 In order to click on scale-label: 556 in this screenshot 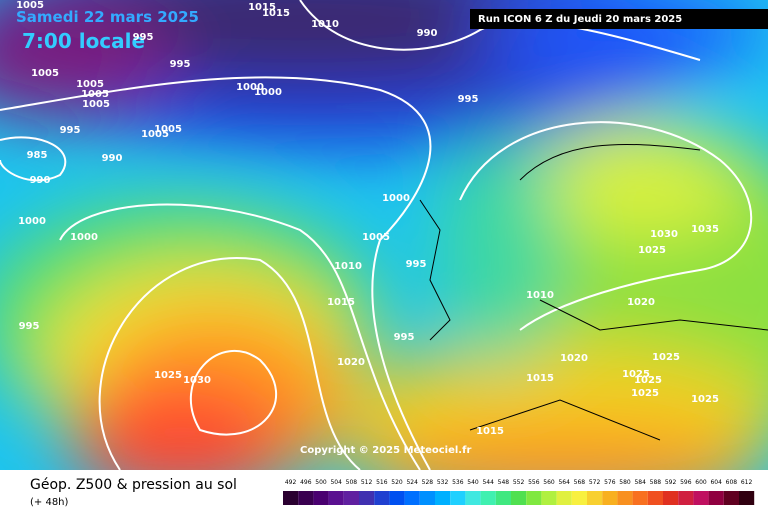, I will do `click(534, 482)`.